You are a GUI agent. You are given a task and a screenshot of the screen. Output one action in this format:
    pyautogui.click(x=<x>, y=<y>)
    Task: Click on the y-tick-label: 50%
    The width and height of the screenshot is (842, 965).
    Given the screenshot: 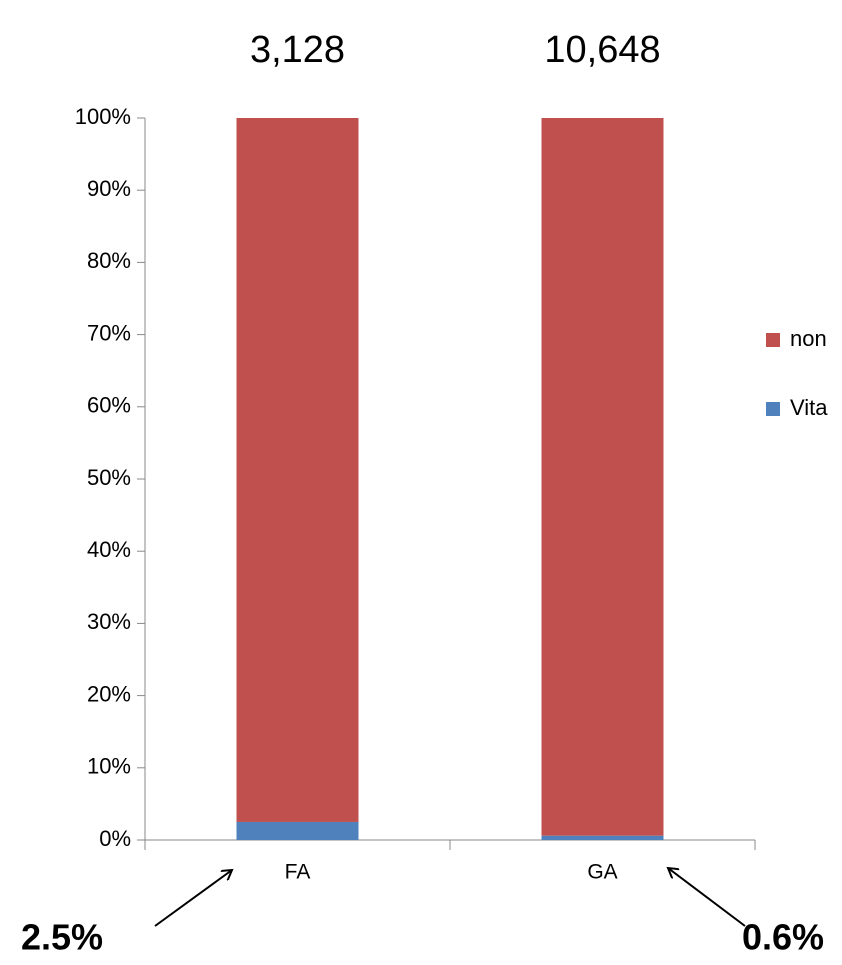 What is the action you would take?
    pyautogui.click(x=109, y=477)
    